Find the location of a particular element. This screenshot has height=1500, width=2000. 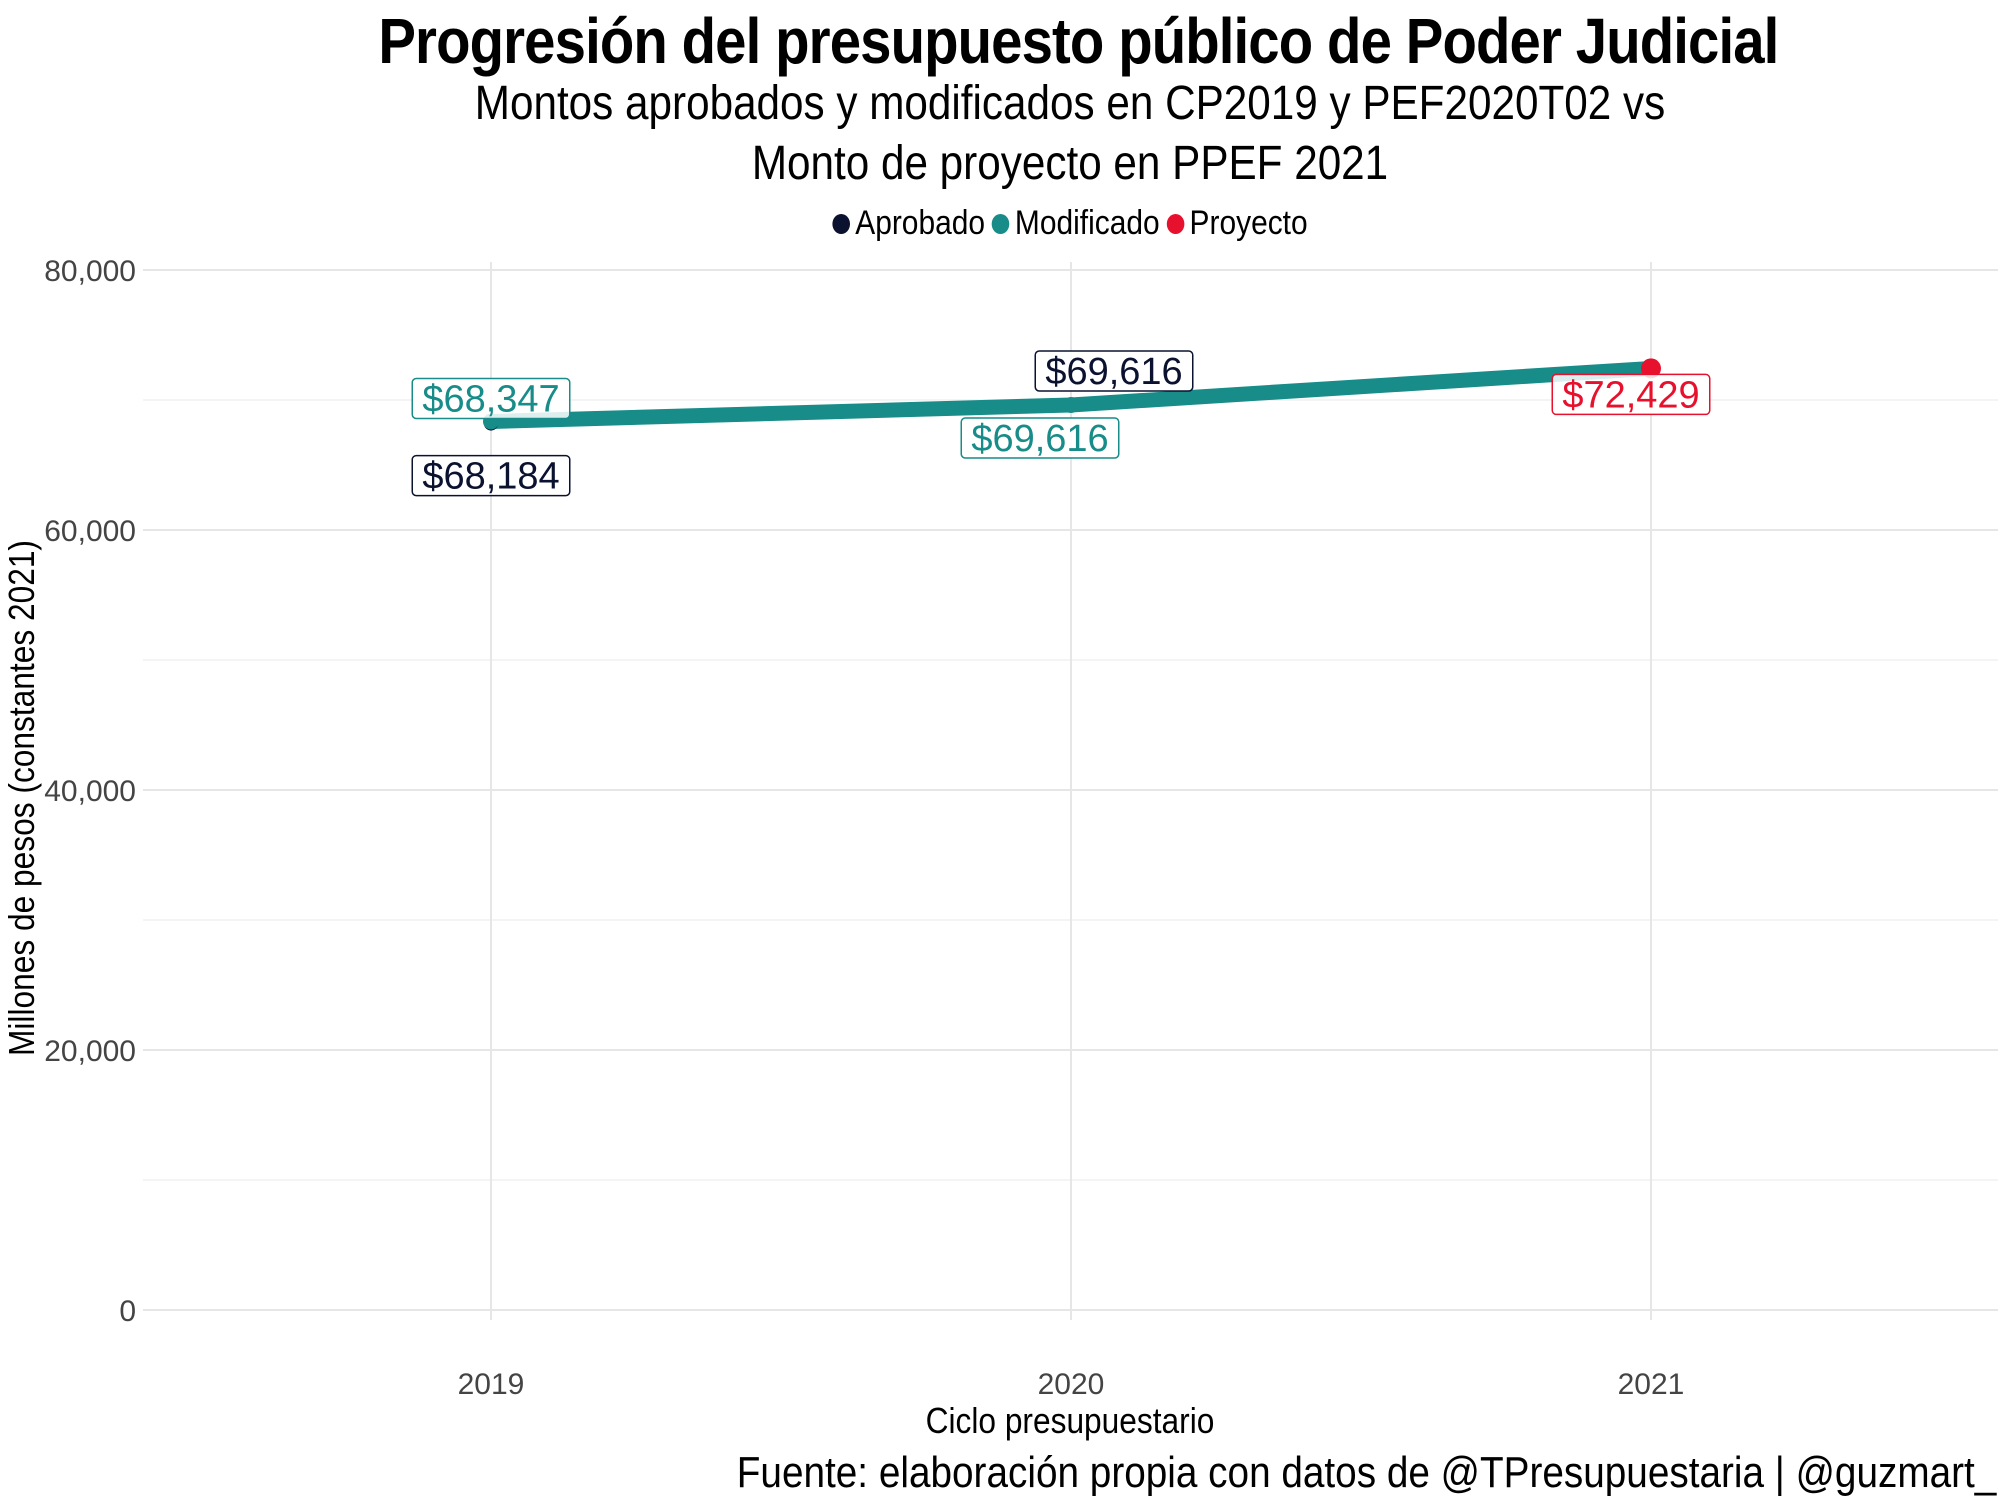

data-label-modificado: $68,347 is located at coordinates (491, 398).